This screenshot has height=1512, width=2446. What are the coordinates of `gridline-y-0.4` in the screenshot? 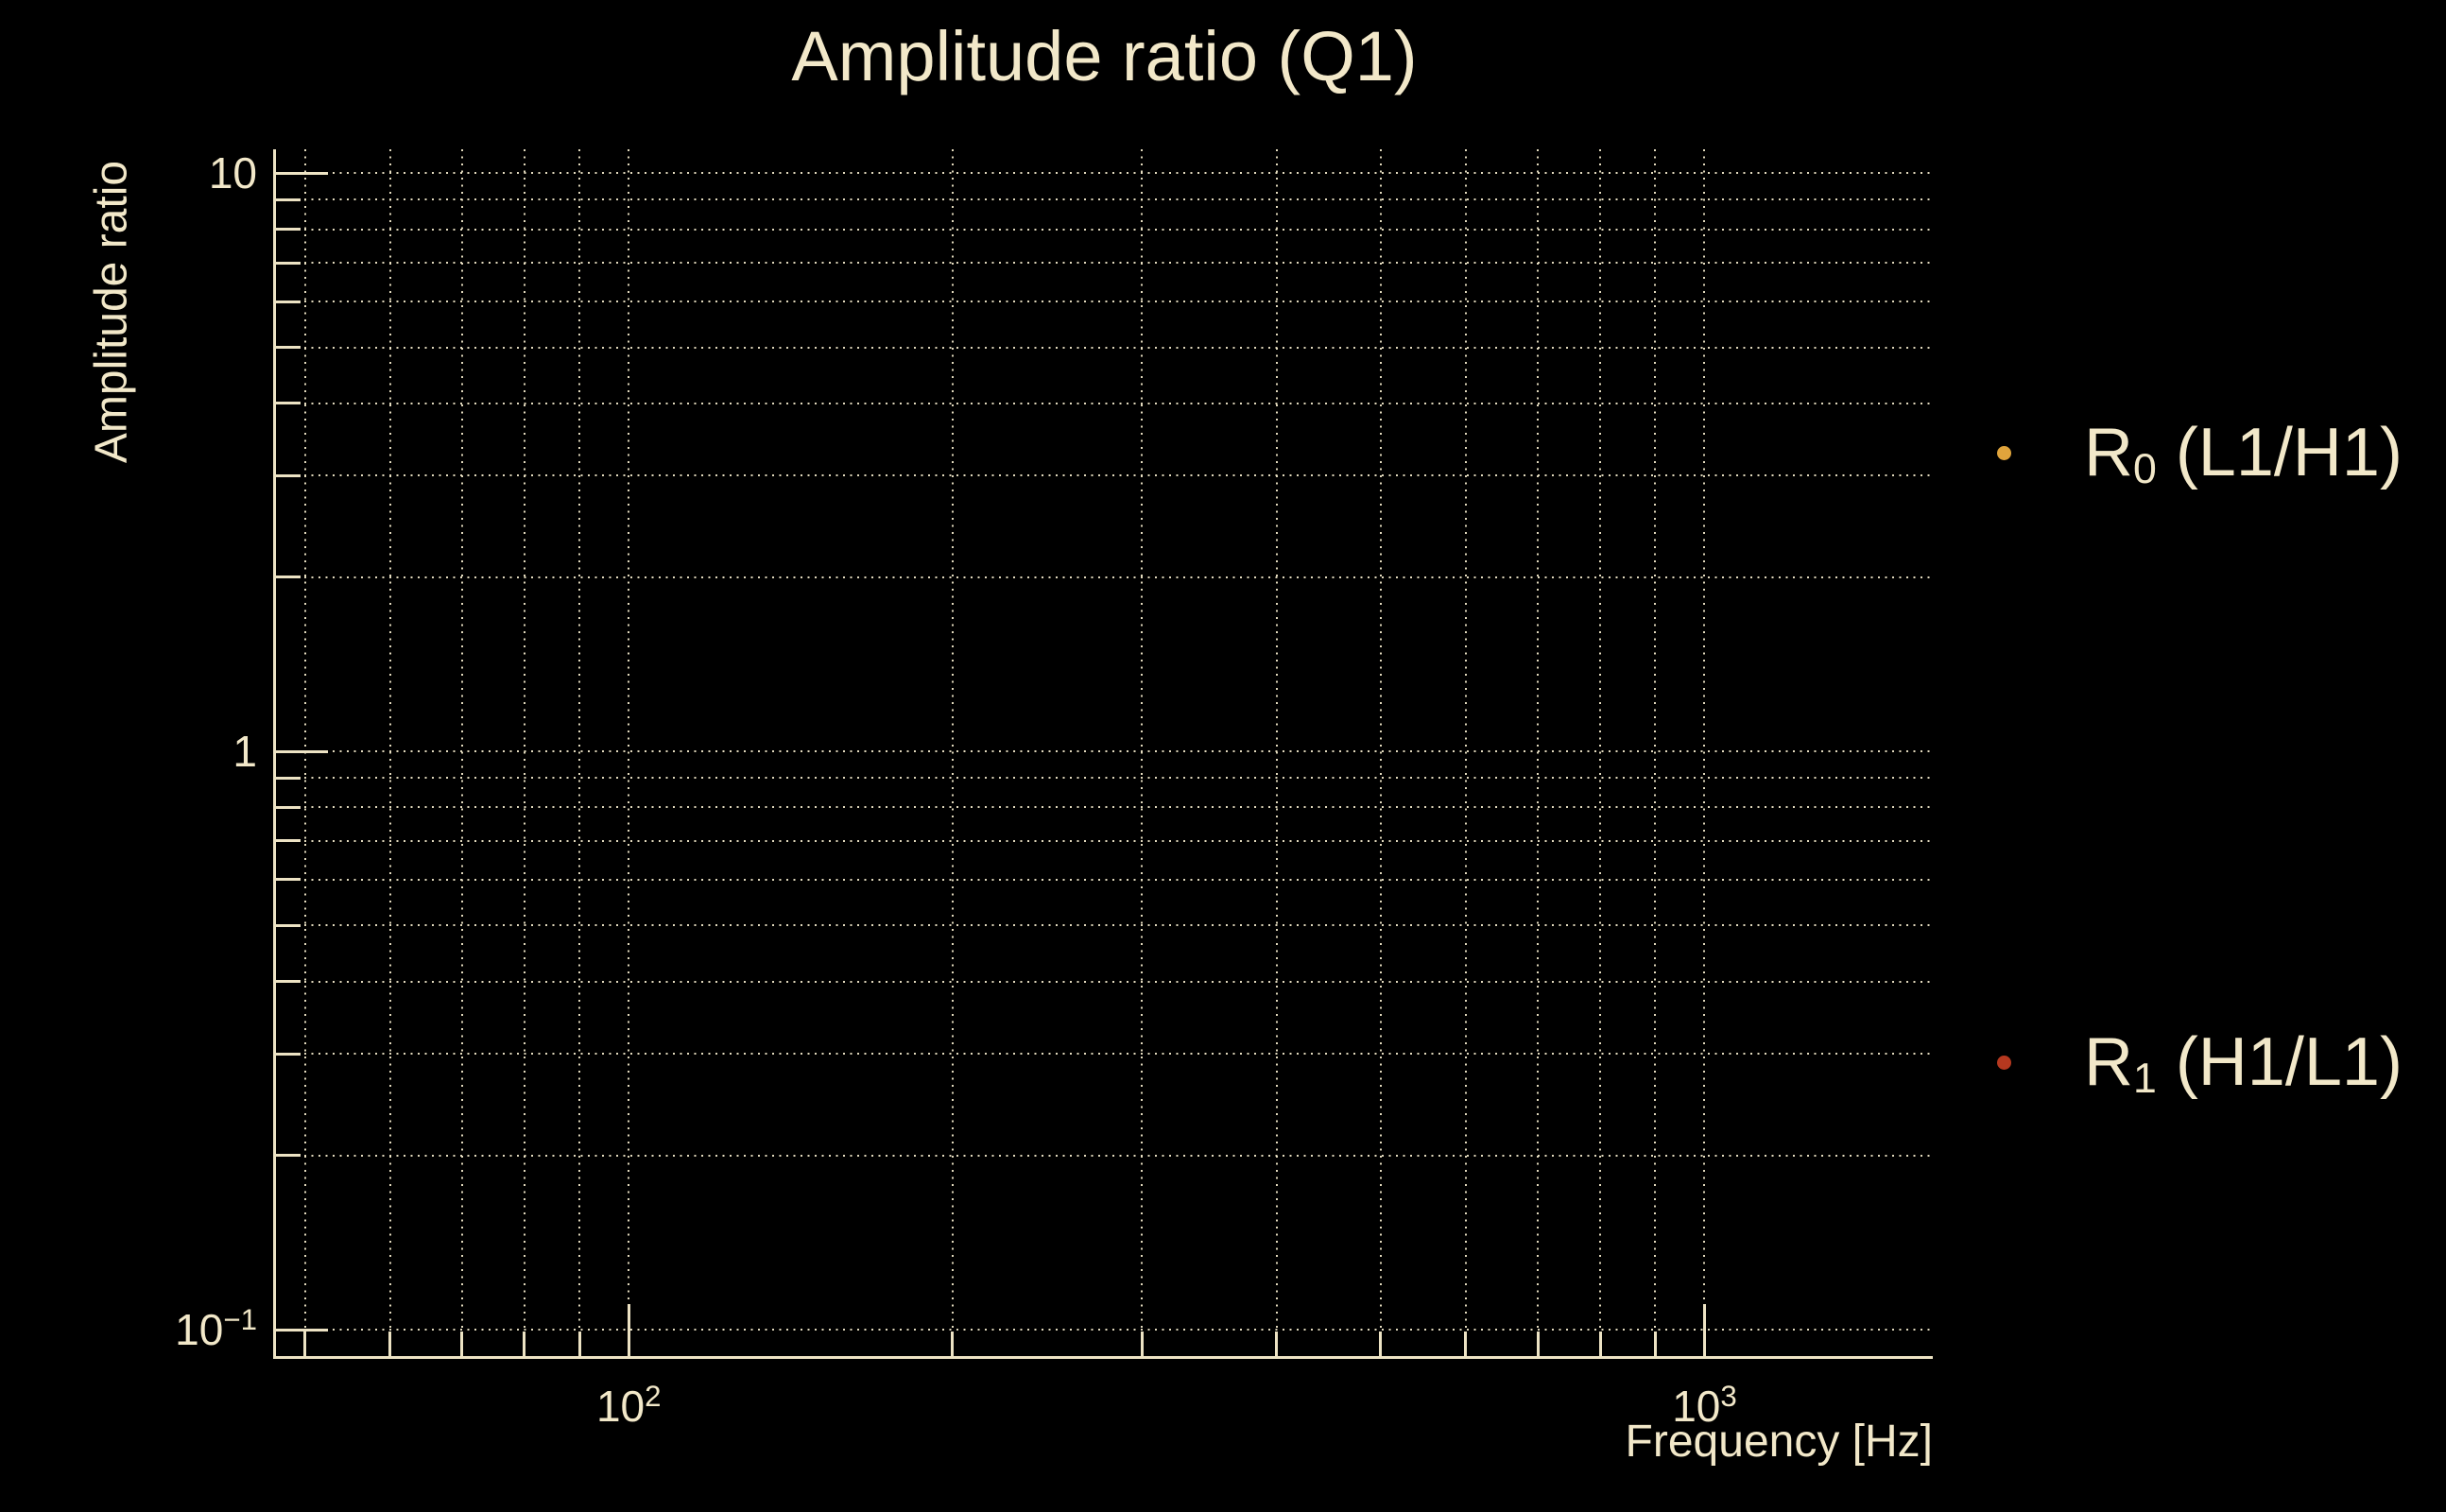 It's located at (1104, 981).